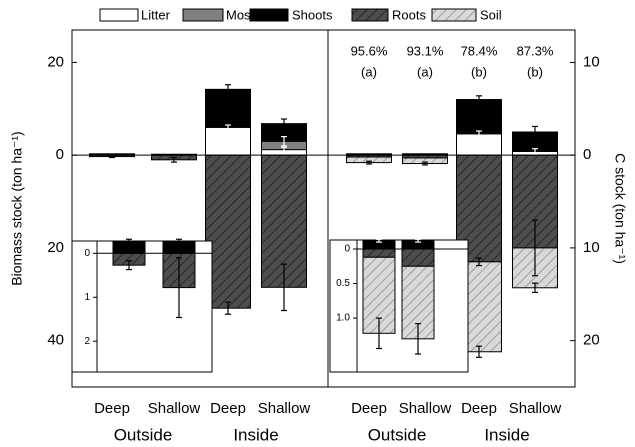  What do you see at coordinates (343, 318) in the screenshot?
I see `y-tick-label: 1.0` at bounding box center [343, 318].